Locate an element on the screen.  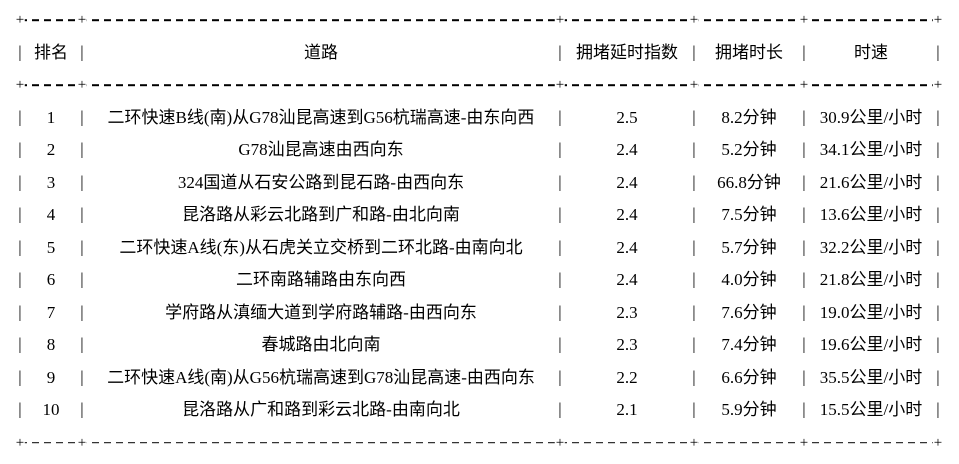
cell-speed: 35.5公里/小时 is located at coordinates (871, 377).